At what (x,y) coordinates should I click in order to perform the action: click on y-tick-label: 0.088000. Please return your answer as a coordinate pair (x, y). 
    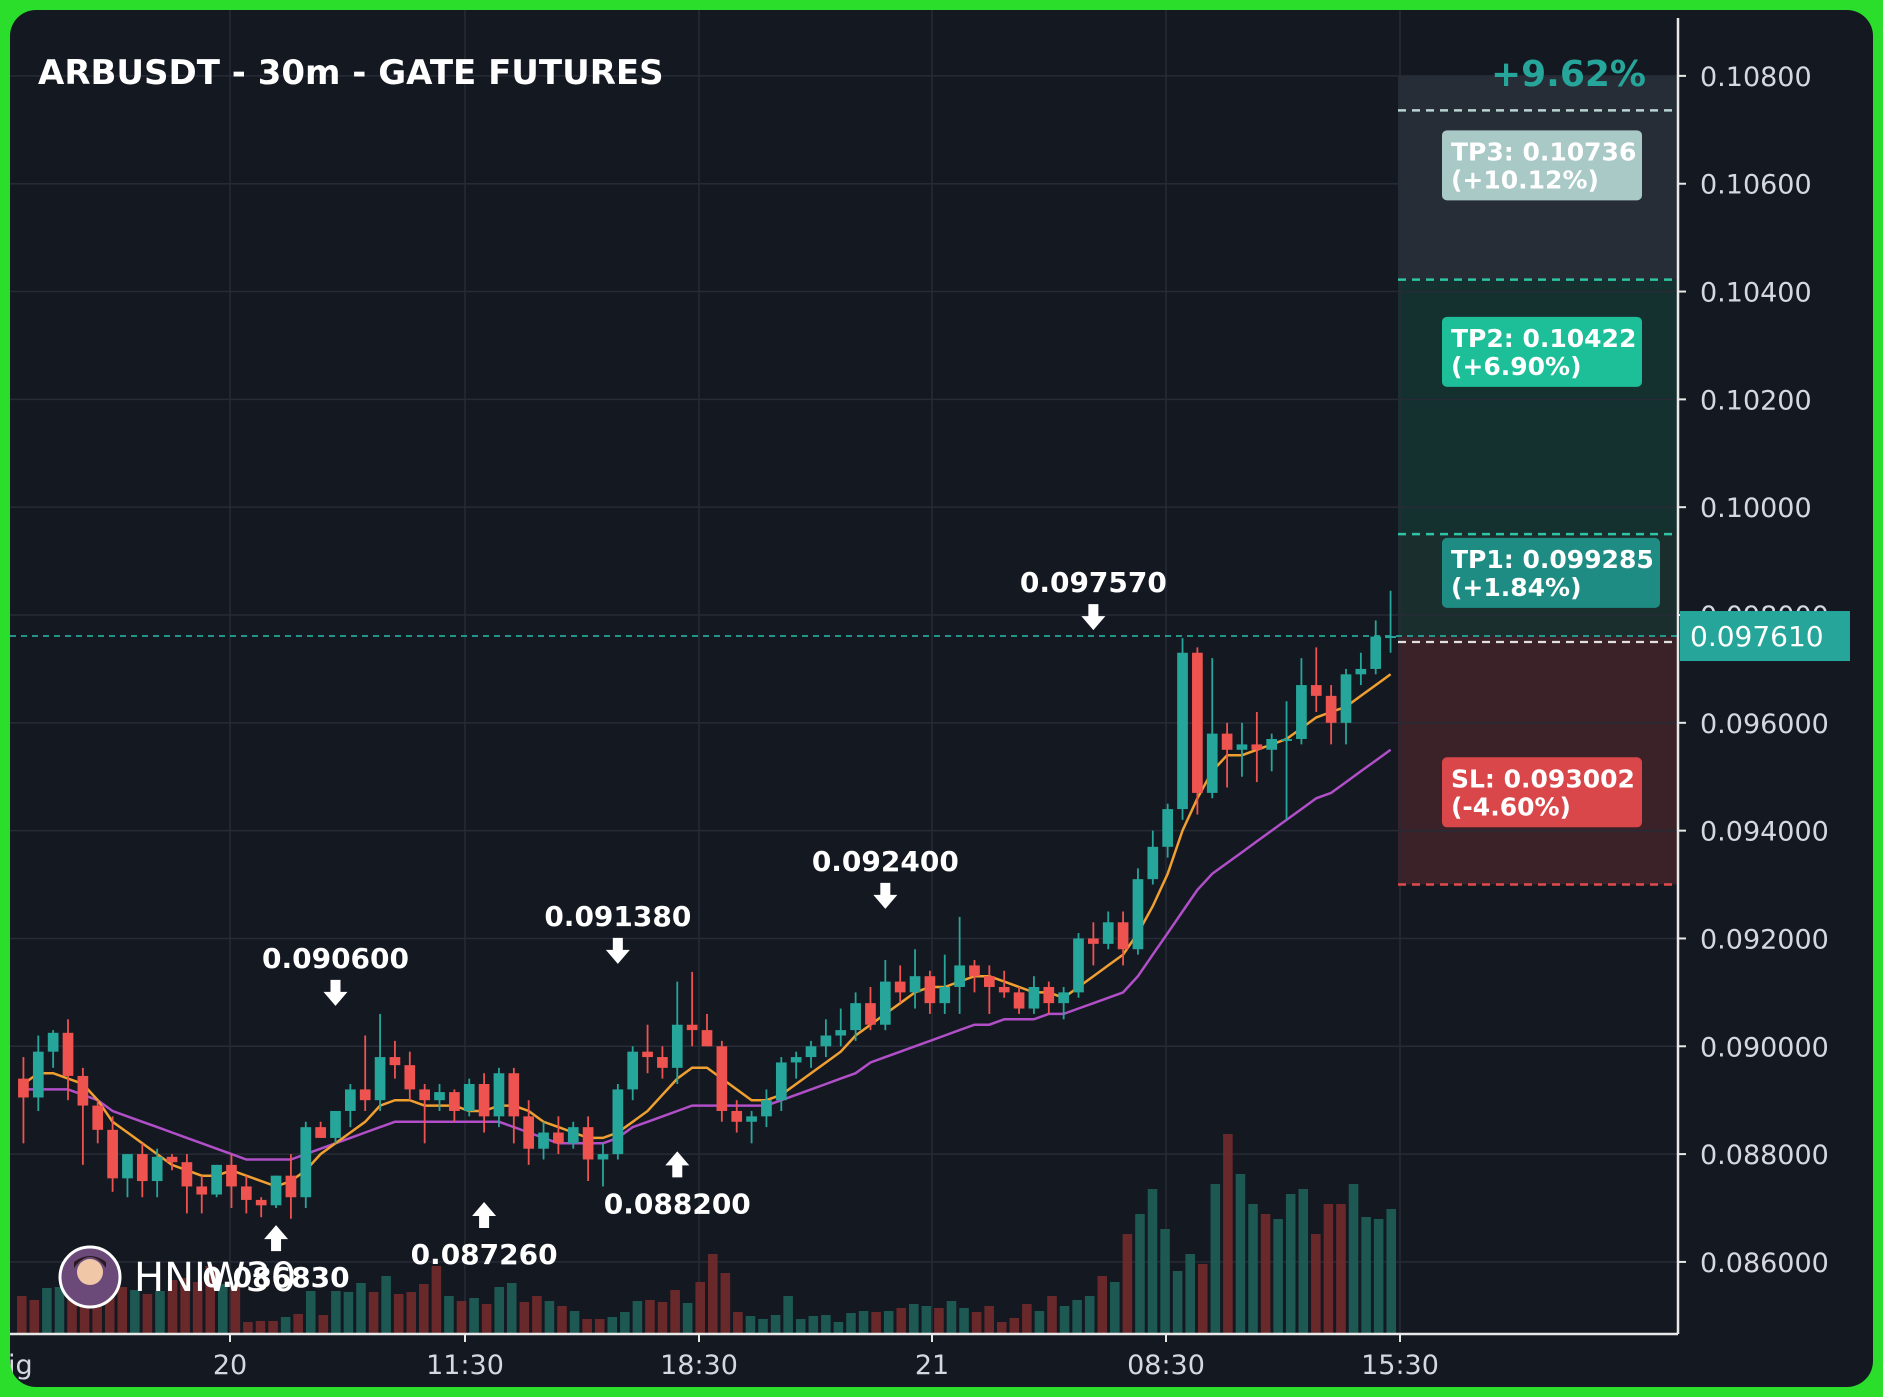
    Looking at the image, I should click on (1764, 1155).